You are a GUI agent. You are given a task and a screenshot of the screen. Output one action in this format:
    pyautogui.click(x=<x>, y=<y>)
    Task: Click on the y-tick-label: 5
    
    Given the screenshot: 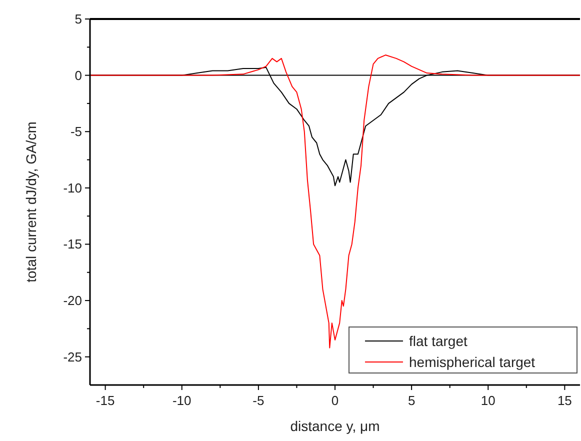 What is the action you would take?
    pyautogui.click(x=78, y=19)
    